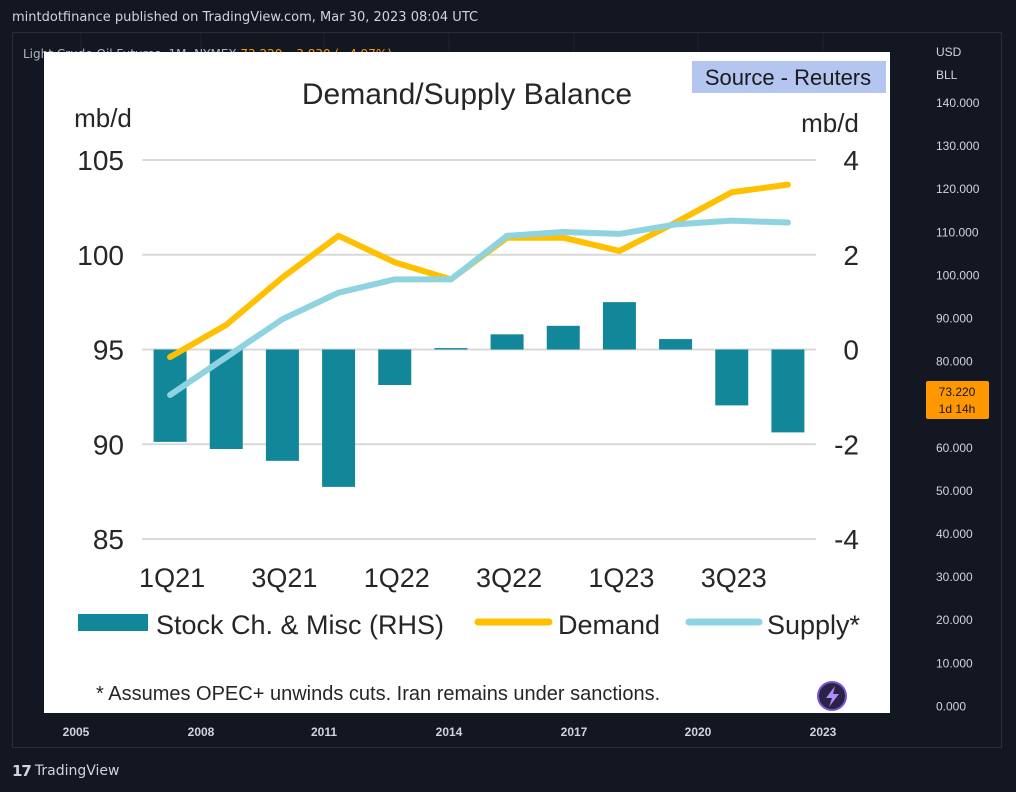 Image resolution: width=1016 pixels, height=792 pixels. I want to click on left-tick-label: 105, so click(100, 160).